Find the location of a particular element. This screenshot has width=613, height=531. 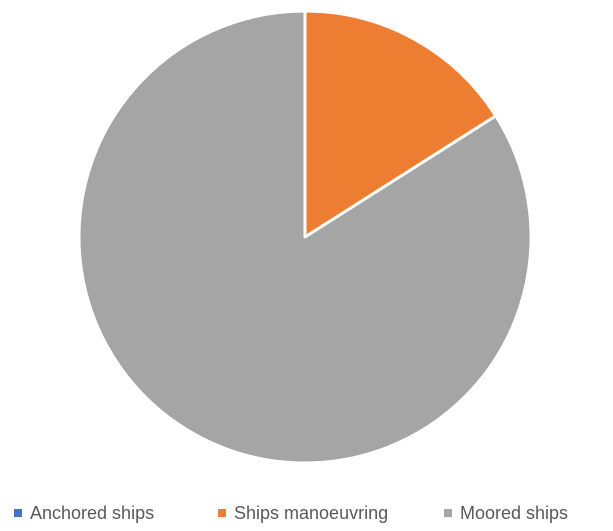

legend-item-anchored-ships: Anchored ships is located at coordinates (84, 513).